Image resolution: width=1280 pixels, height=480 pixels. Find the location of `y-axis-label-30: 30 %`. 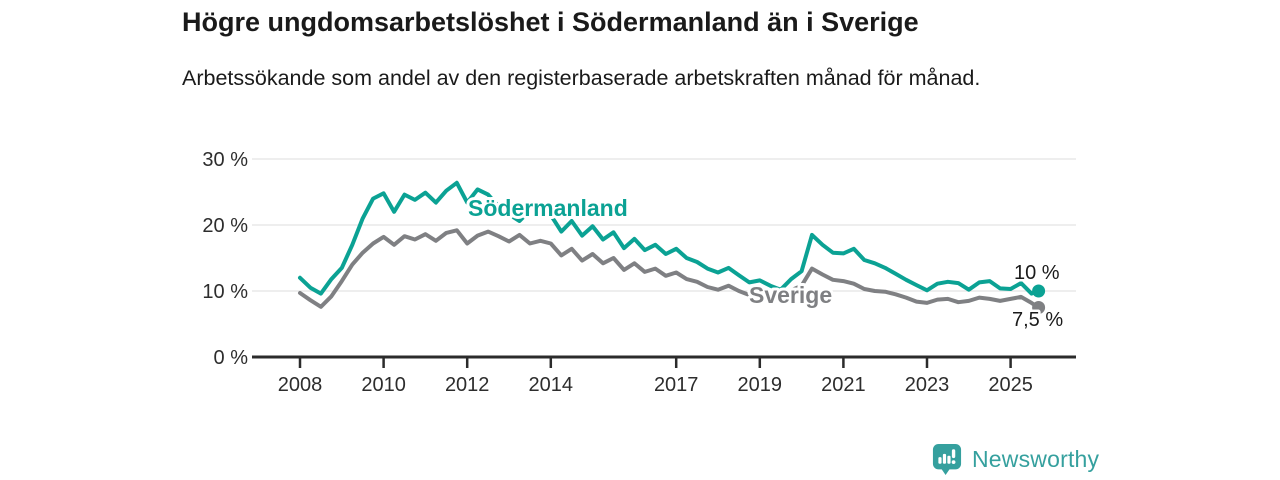

y-axis-label-30: 30 % is located at coordinates (225, 160).